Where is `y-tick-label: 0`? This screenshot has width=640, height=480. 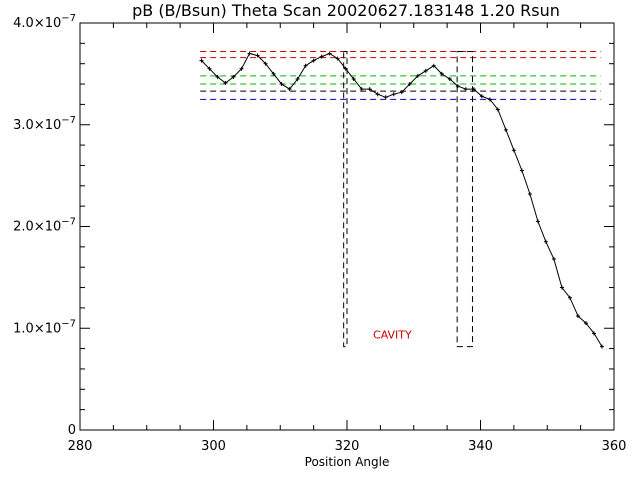 y-tick-label: 0 is located at coordinates (72, 430).